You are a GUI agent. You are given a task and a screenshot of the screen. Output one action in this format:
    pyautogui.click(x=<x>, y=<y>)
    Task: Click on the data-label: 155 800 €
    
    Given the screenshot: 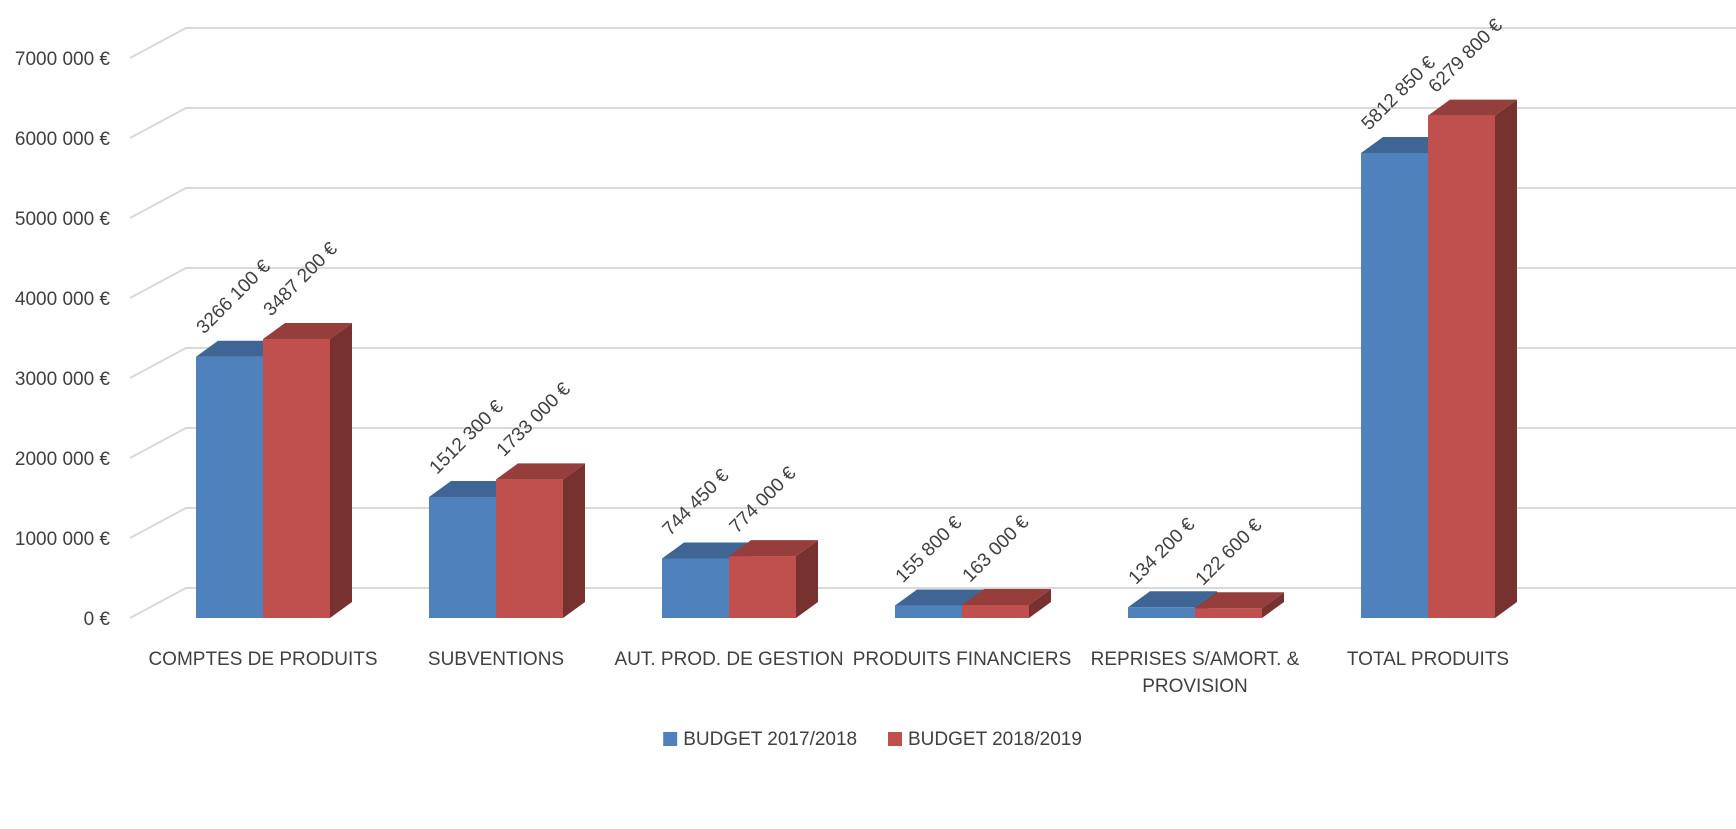 What is the action you would take?
    pyautogui.click(x=929, y=549)
    